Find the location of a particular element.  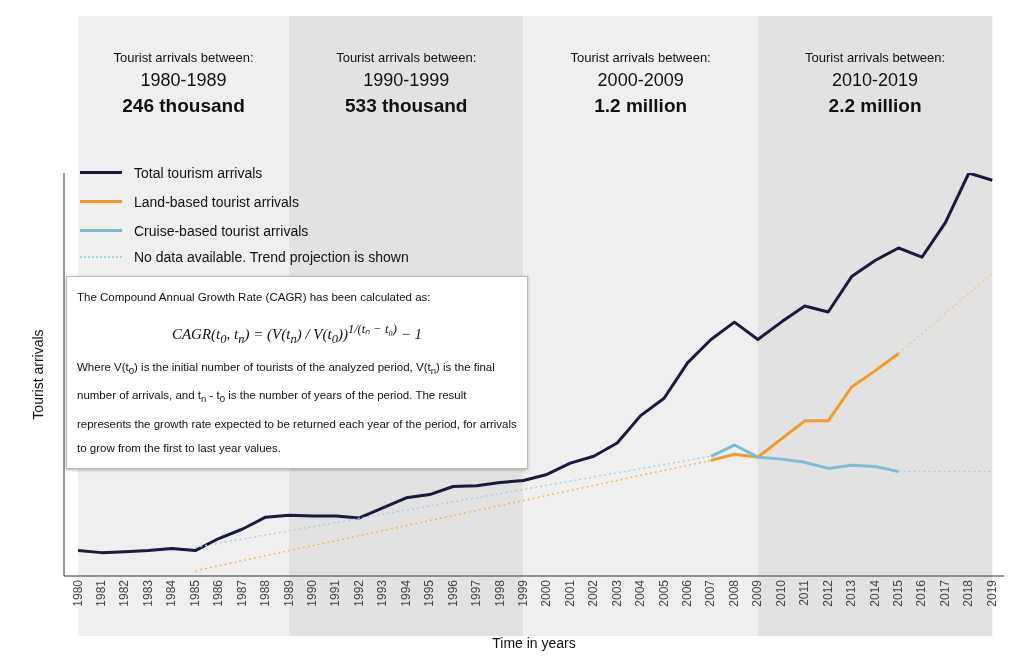

x-tick-label: 2013 is located at coordinates (851, 593).